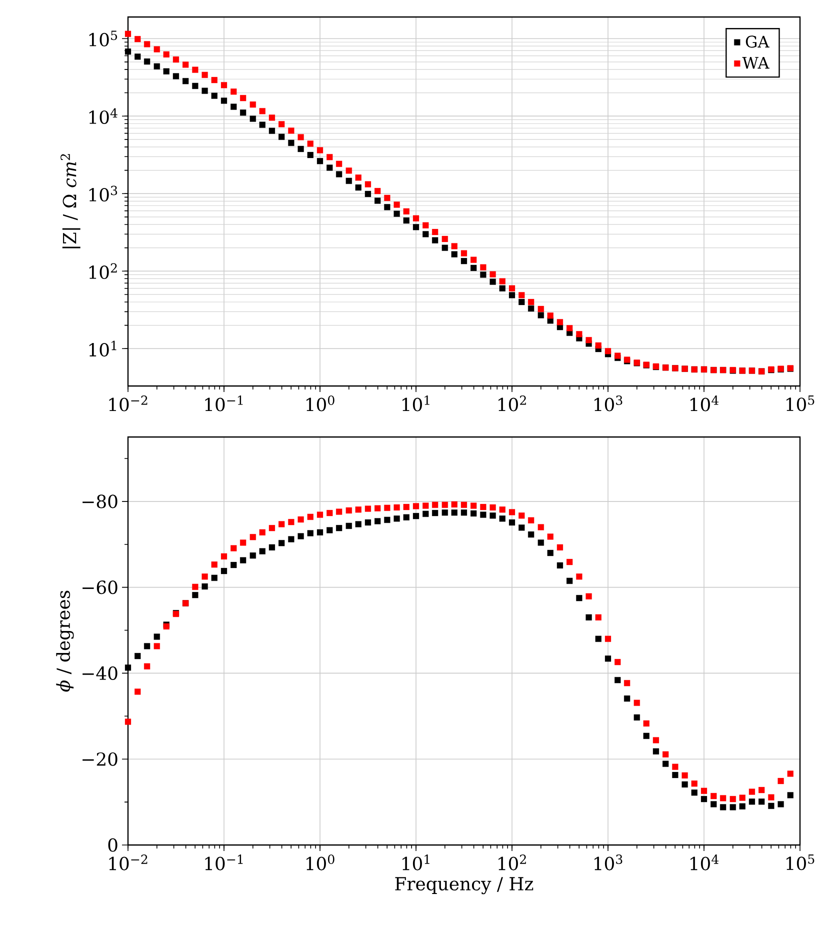 Image resolution: width=828 pixels, height=931 pixels. I want to click on y-tick-label: 10$^{4}$, so click(103, 116).